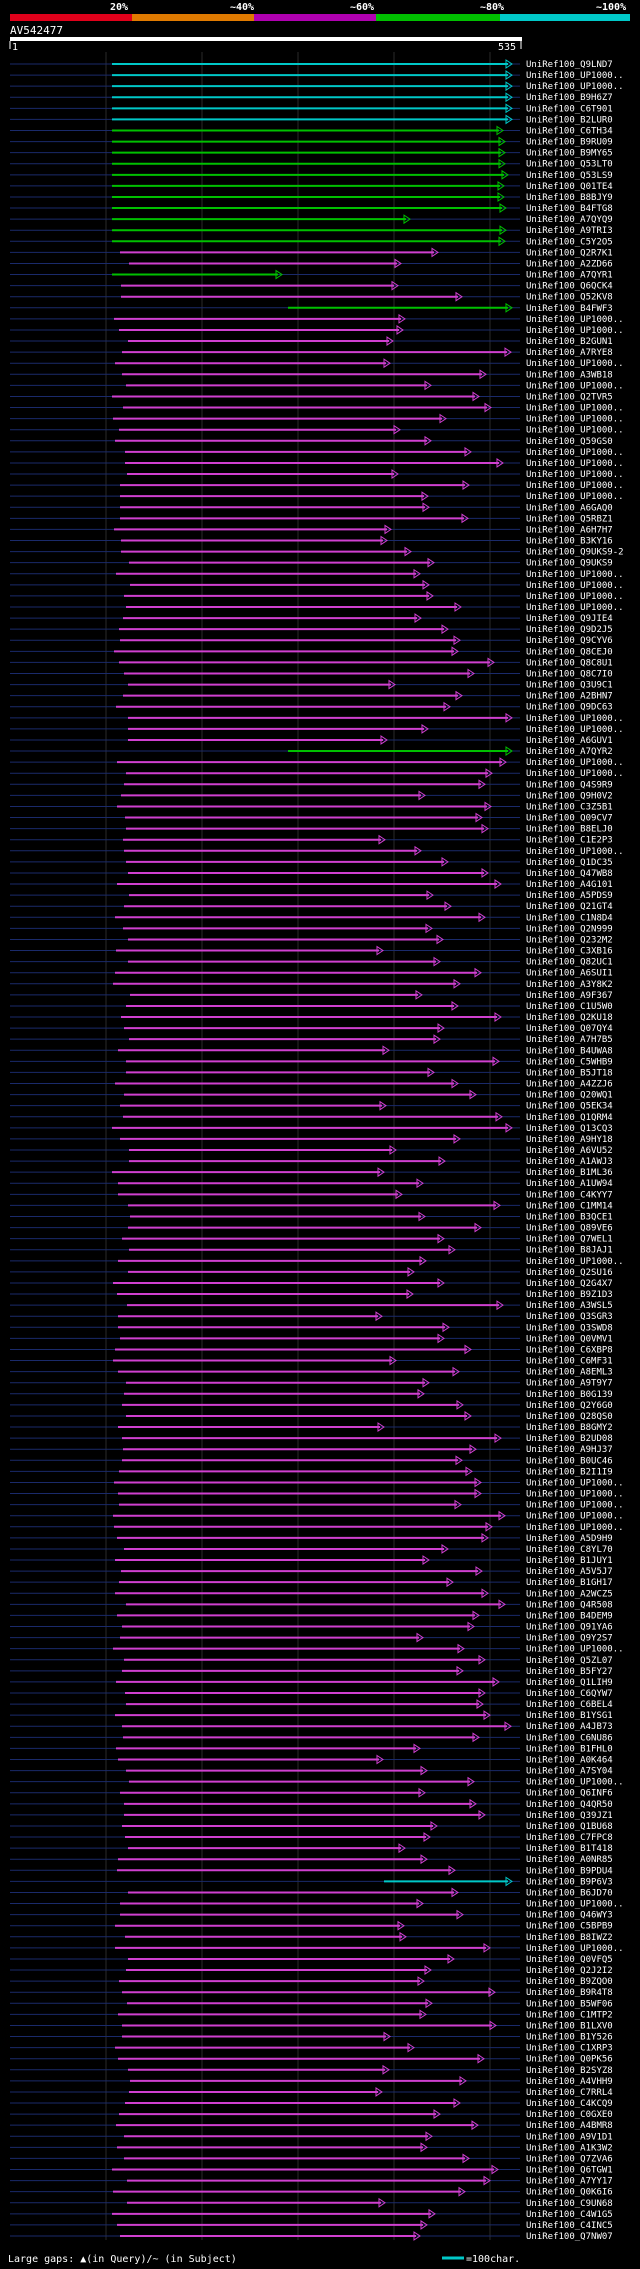  I want to click on hit-row: UniRef100_A5PDS9, so click(311, 895).